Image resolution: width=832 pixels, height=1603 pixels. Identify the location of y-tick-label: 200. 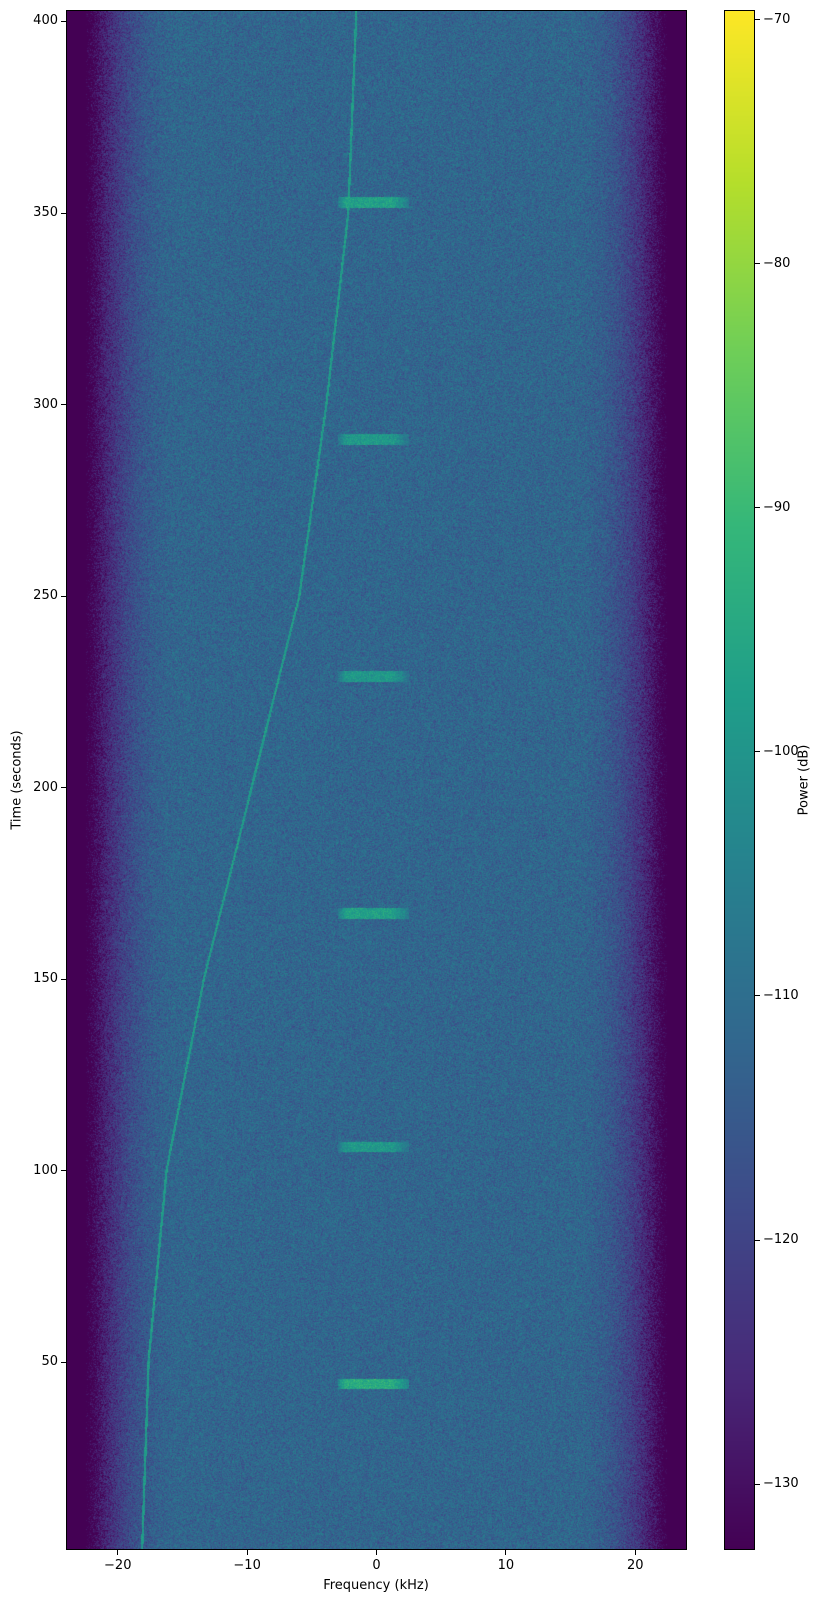
(45, 787).